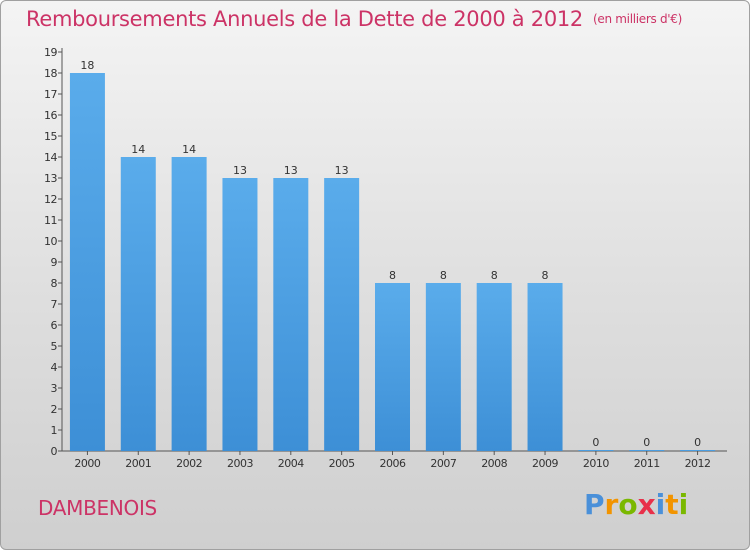 The width and height of the screenshot is (750, 550). I want to click on logo-letter: t, so click(672, 504).